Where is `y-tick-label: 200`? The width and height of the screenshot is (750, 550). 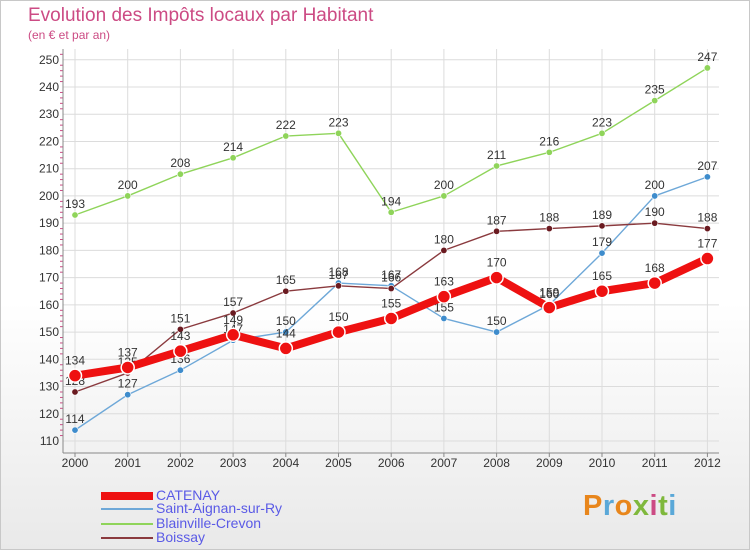
y-tick-label: 200 is located at coordinates (49, 196).